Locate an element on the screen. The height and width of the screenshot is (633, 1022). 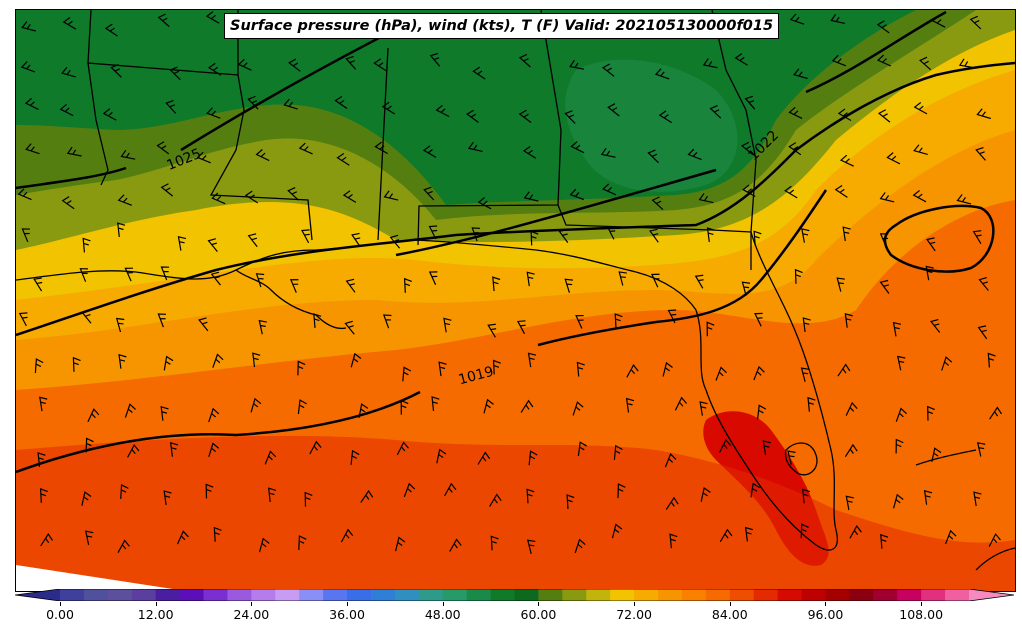
coastline-louisiana is located at coordinates (291, 299).